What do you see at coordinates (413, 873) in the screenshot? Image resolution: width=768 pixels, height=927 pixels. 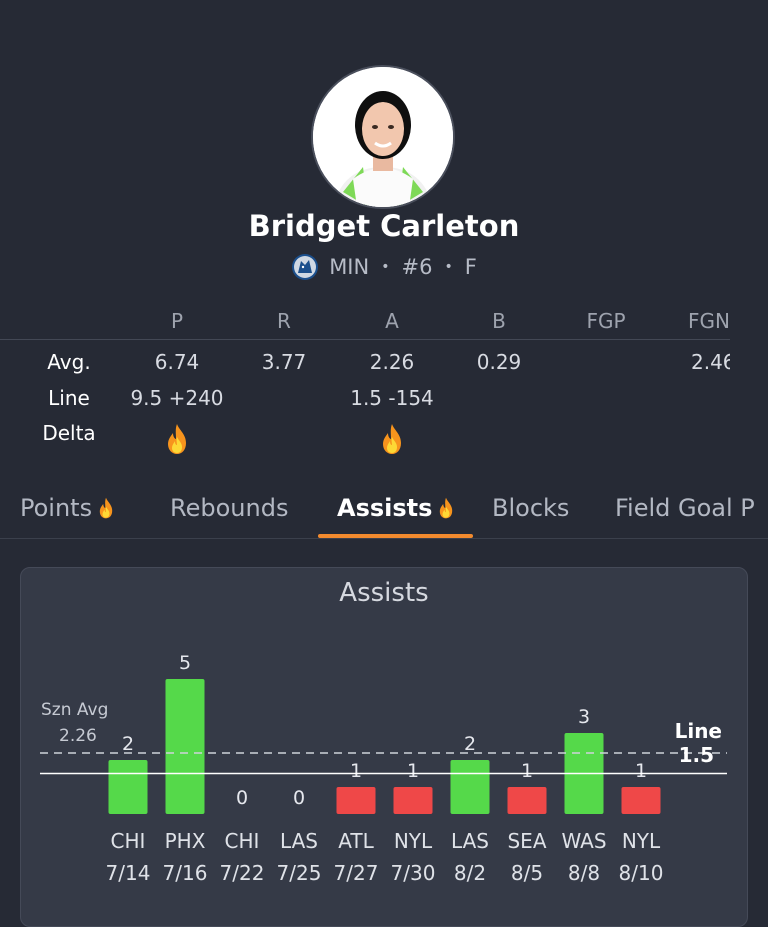 I see `x-tick-date: 7/30` at bounding box center [413, 873].